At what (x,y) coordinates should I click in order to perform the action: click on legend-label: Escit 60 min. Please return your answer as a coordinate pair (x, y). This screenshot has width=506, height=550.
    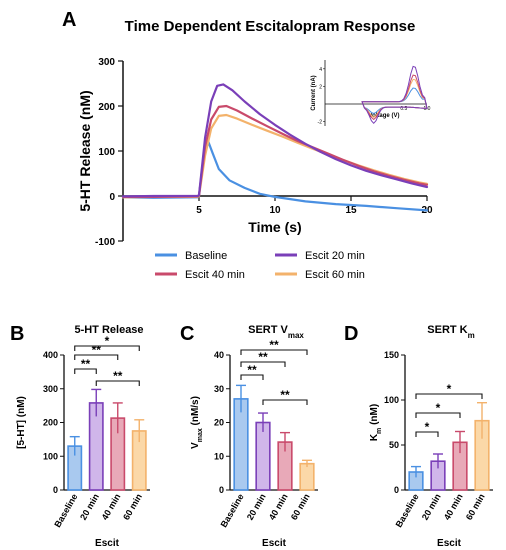
    Looking at the image, I should click on (335, 275).